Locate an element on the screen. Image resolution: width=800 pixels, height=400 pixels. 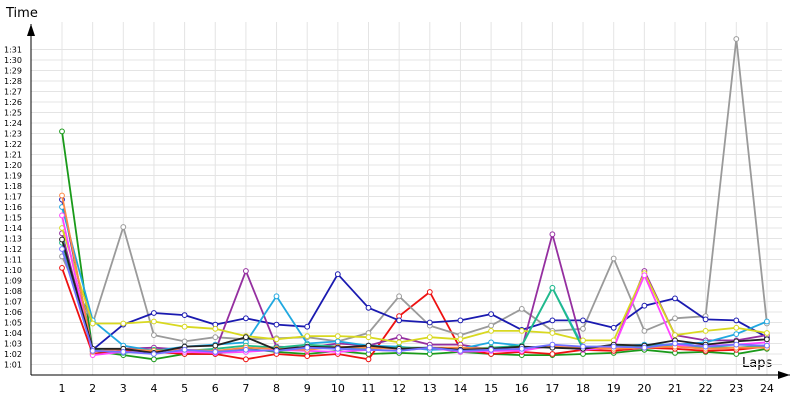
y-tick-label: 1:05 is located at coordinates (13, 323).